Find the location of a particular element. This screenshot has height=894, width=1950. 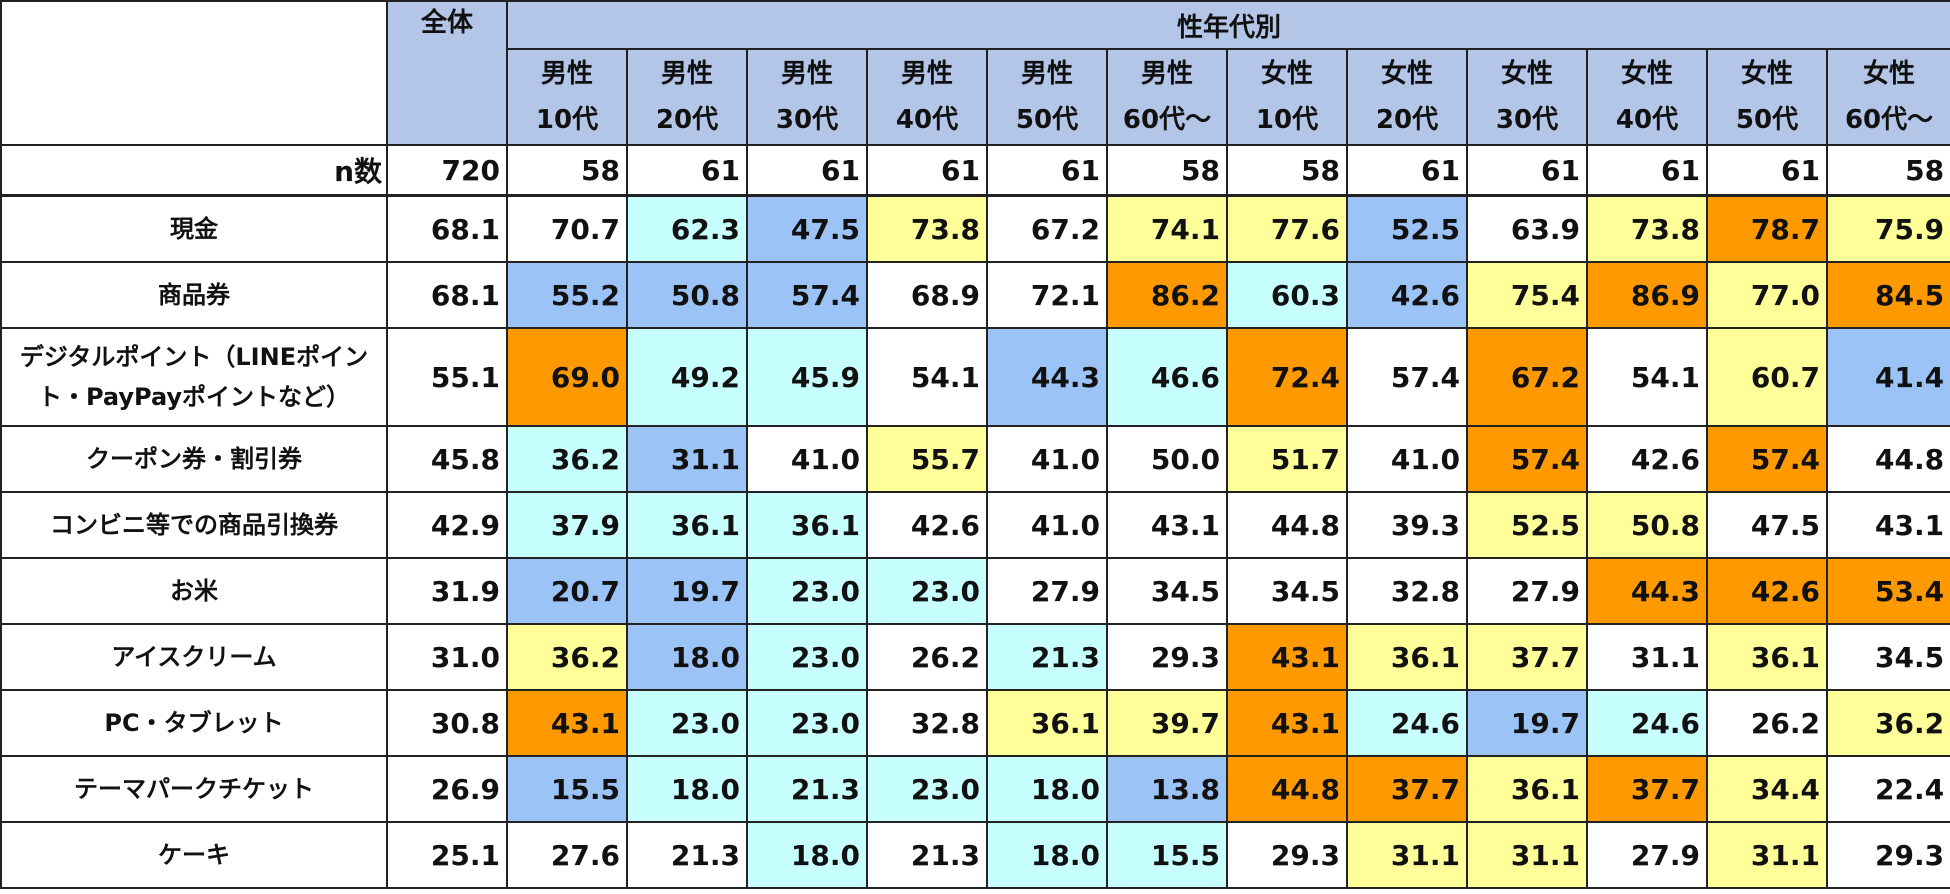

row-label: ケーキ is located at coordinates (194, 855).